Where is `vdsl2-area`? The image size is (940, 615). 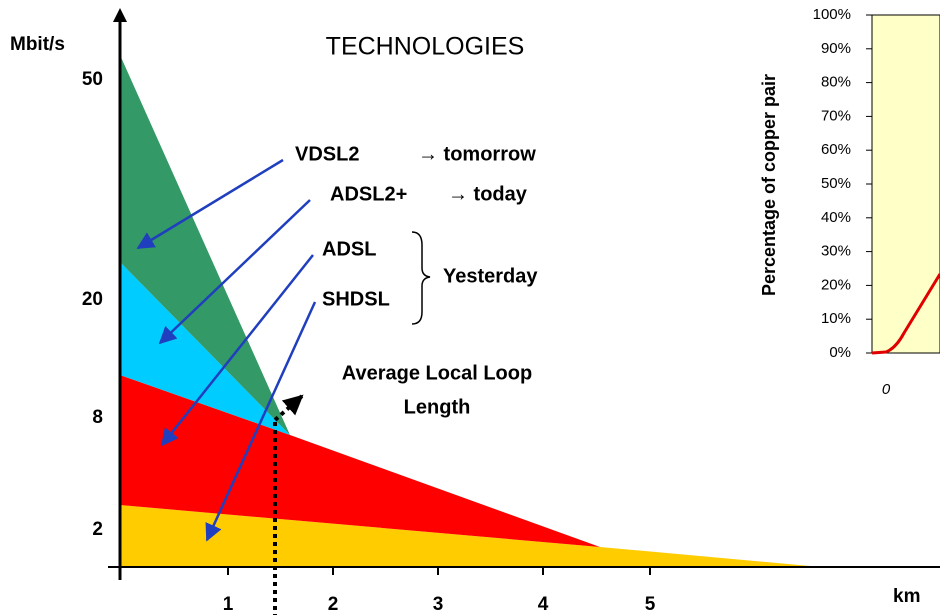
vdsl2-area is located at coordinates (205, 245).